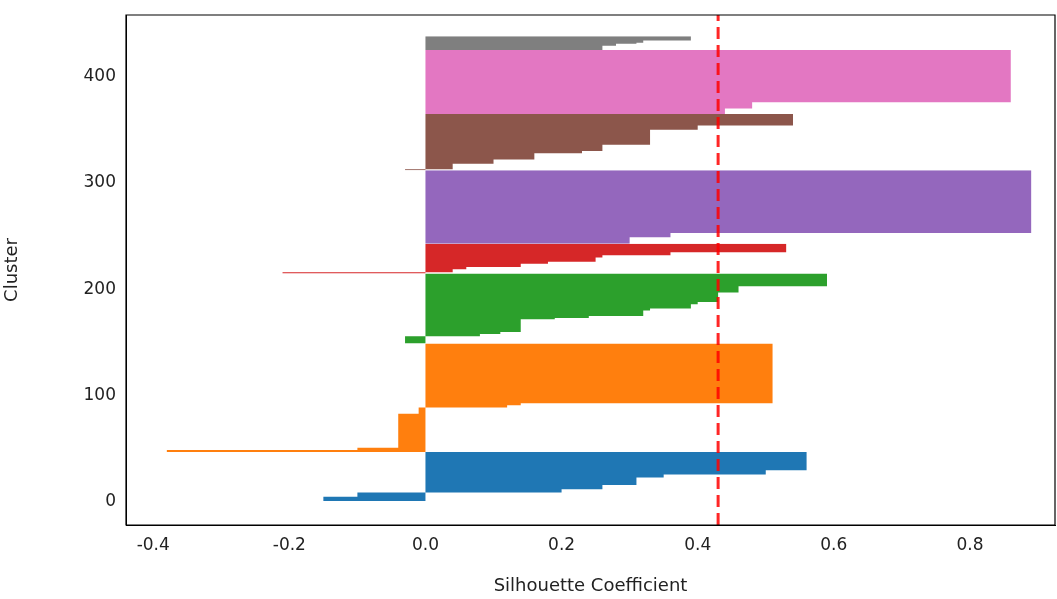 The image size is (1057, 599). What do you see at coordinates (590, 584) in the screenshot?
I see `x-axis-title: Silhouette Coefficient` at bounding box center [590, 584].